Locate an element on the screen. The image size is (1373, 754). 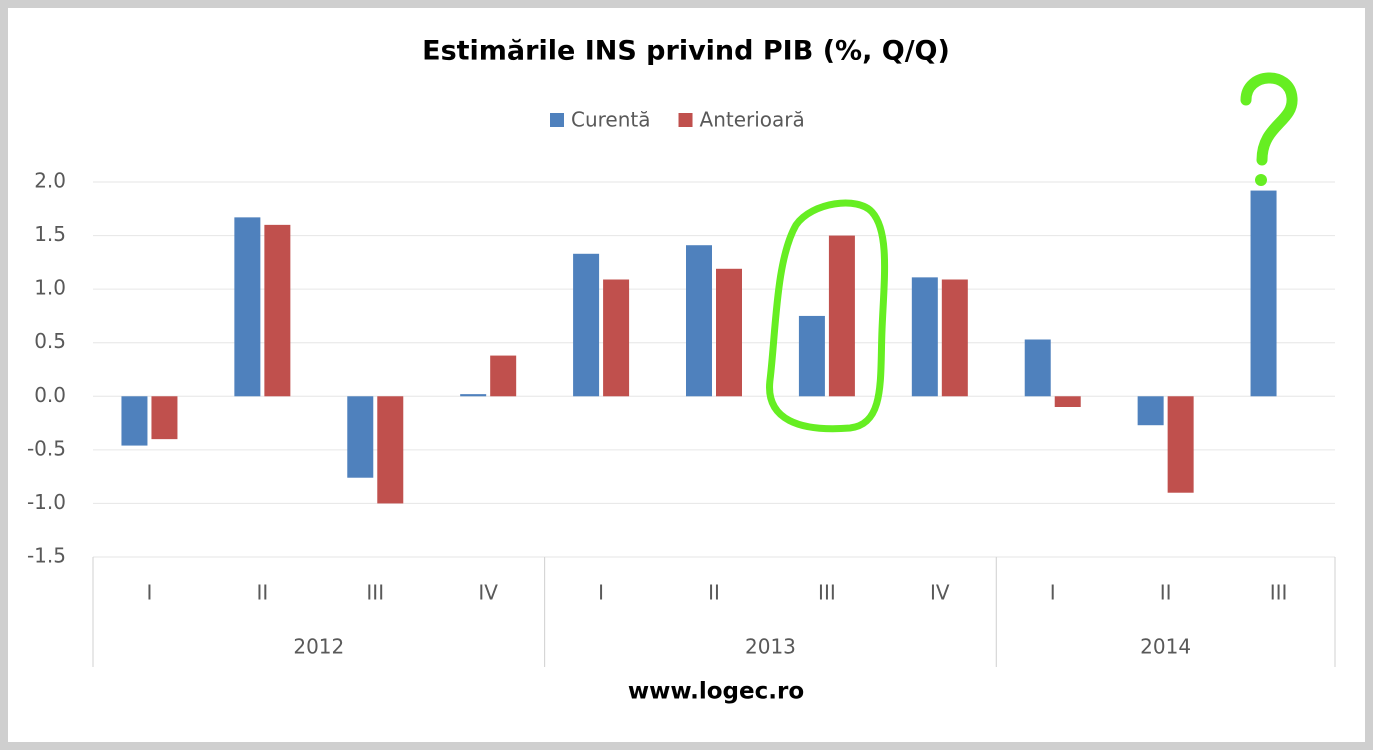
legend-label: Anterioară is located at coordinates (752, 120).